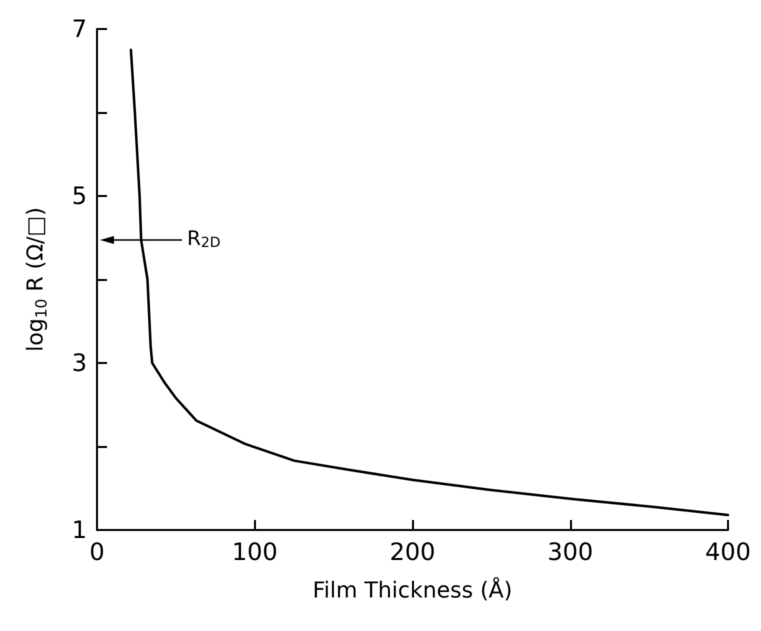 This screenshot has width=761, height=631. Describe the element at coordinates (413, 552) in the screenshot. I see `x-tick-label: 200` at that location.